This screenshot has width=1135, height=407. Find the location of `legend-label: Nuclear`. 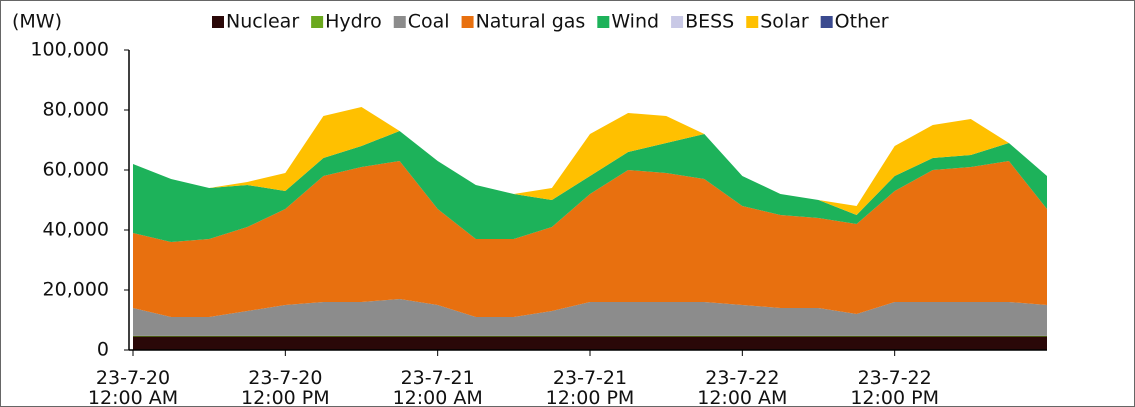

legend-label: Nuclear is located at coordinates (262, 22).